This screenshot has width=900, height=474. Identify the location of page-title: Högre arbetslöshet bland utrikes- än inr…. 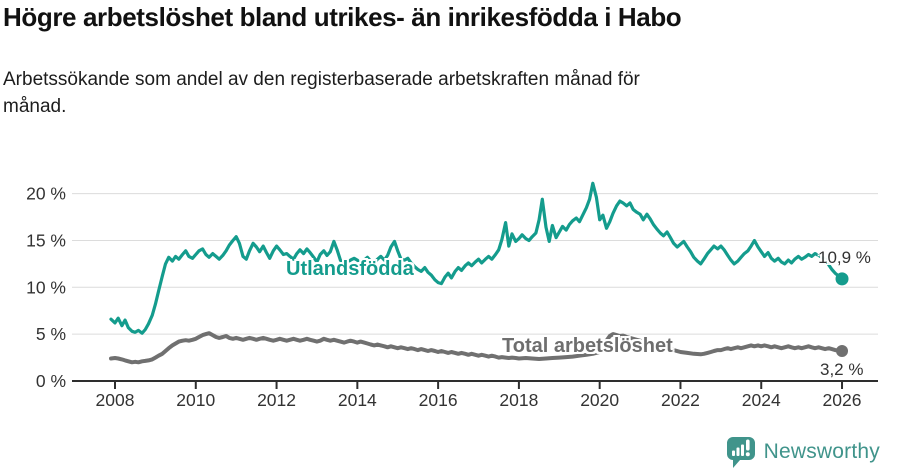
(342, 17).